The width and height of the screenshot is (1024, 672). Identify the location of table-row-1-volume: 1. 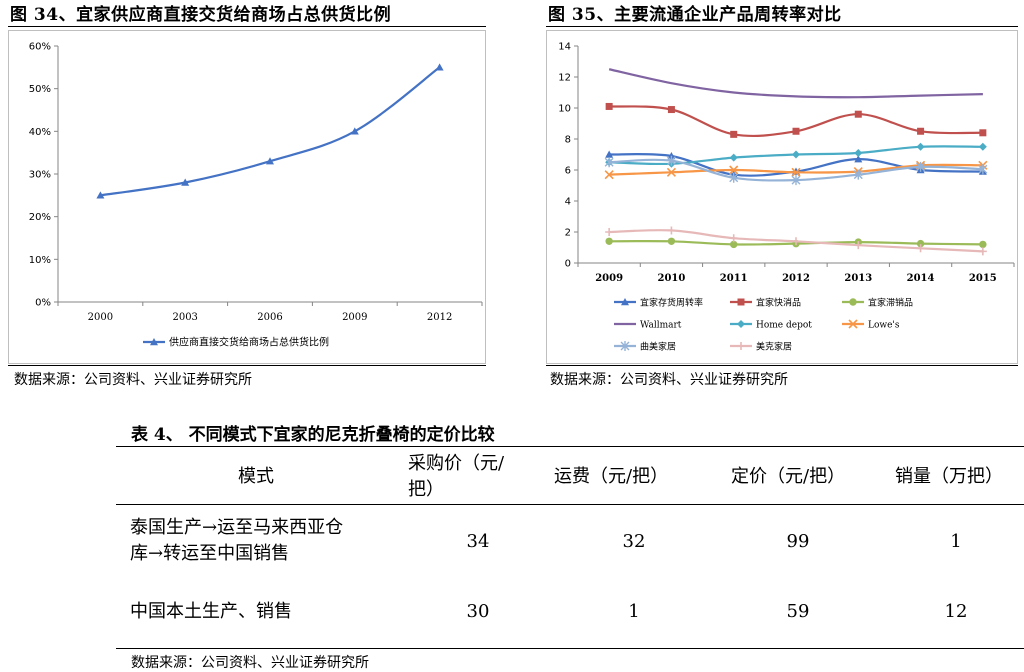
(956, 541).